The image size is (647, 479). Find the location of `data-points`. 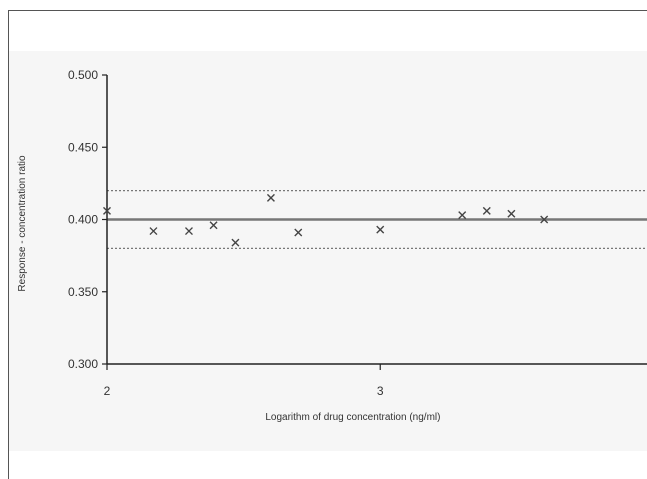

data-points is located at coordinates (326, 220).